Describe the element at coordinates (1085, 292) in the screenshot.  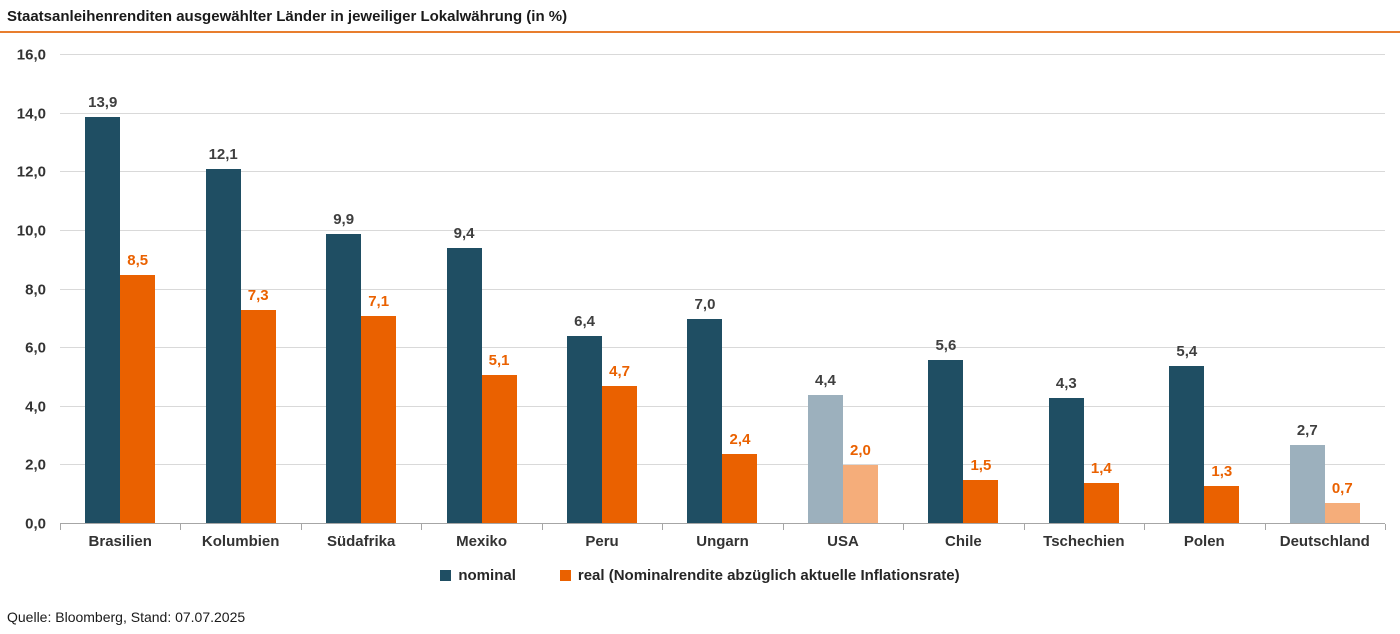
I see `category-slot-Tschechien: 4,3 1,4` at that location.